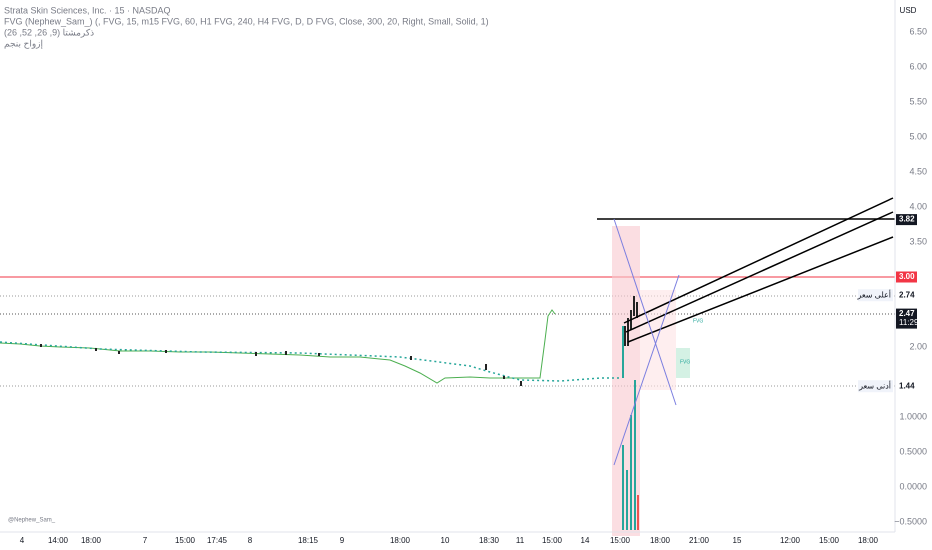 This screenshot has height=550, width=932. Describe the element at coordinates (918, 101) in the screenshot. I see `price-tick-label: 5.50` at that location.